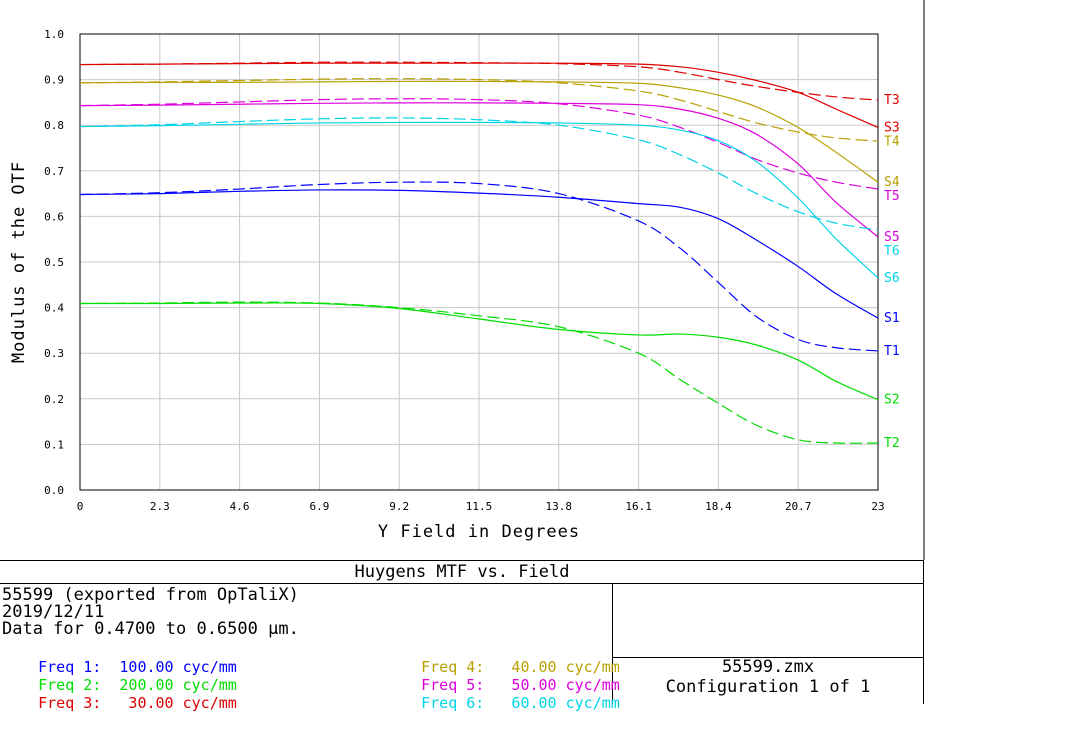 This screenshot has width=1079, height=730. I want to click on y-tick-label: 0.5, so click(54, 262).